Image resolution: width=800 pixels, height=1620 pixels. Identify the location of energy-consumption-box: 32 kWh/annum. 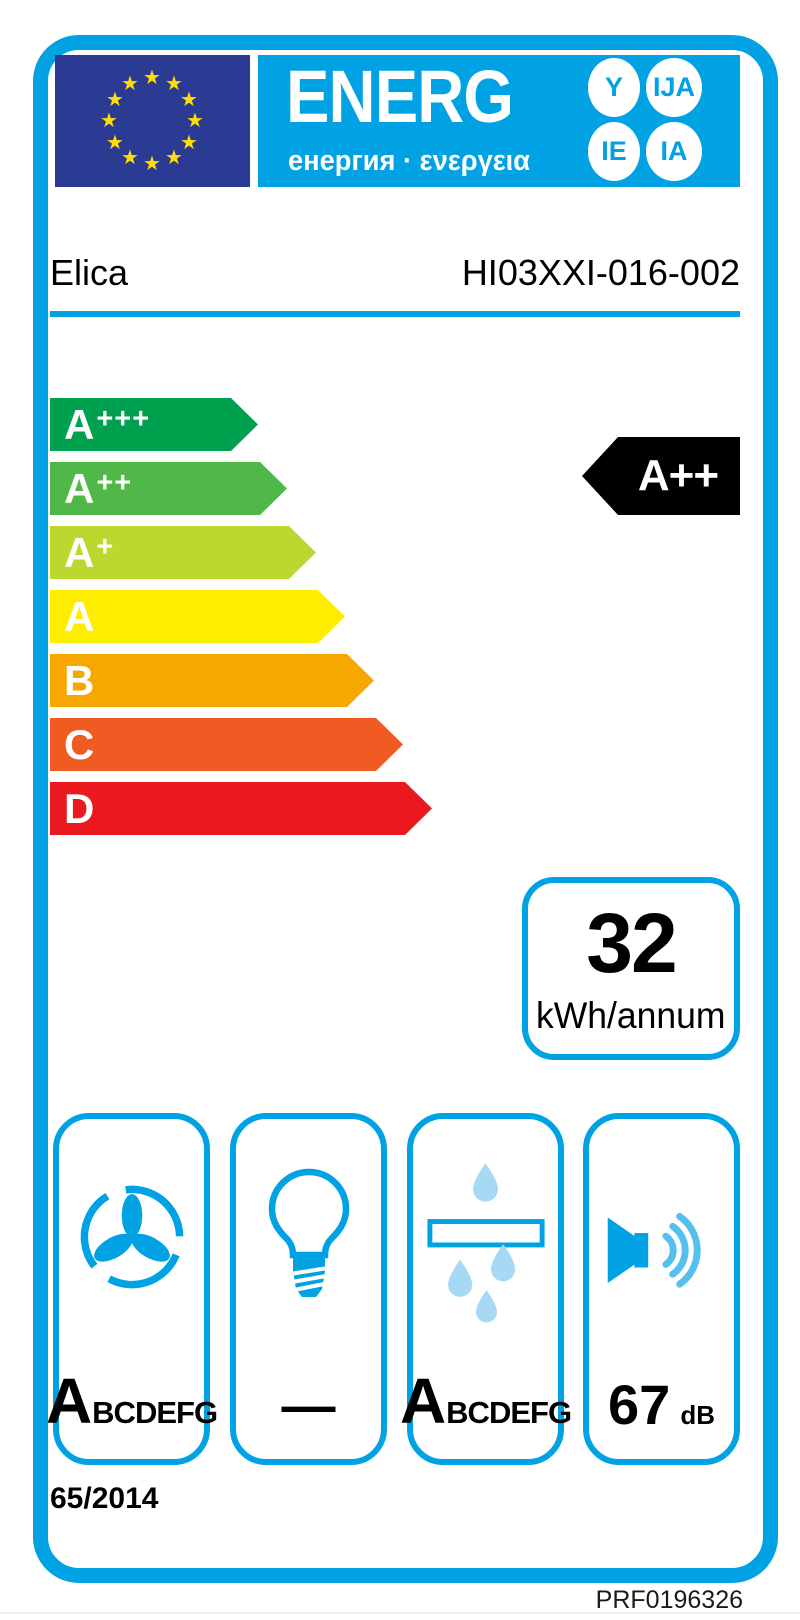
(631, 968).